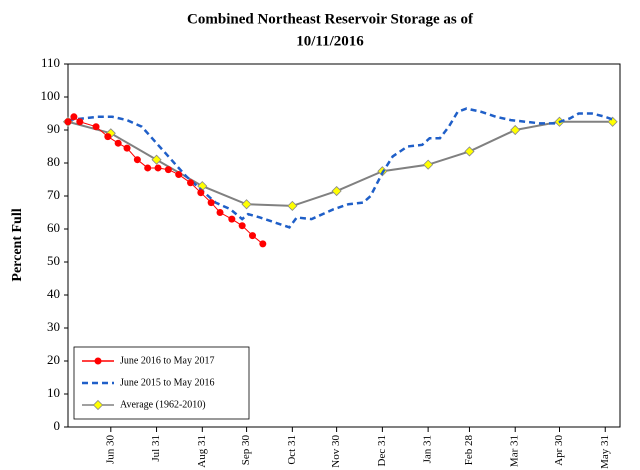  Describe the element at coordinates (165, 180) in the screenshot. I see `series-line` at that location.